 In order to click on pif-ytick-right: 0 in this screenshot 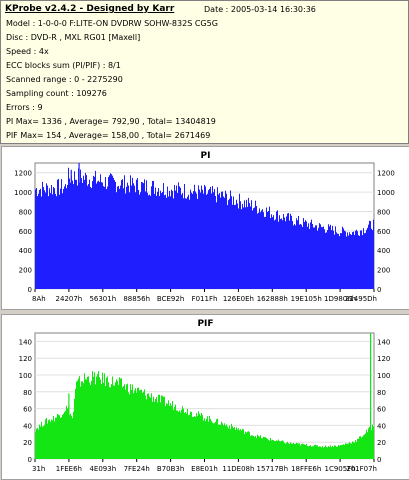, I will do `click(379, 460)`.